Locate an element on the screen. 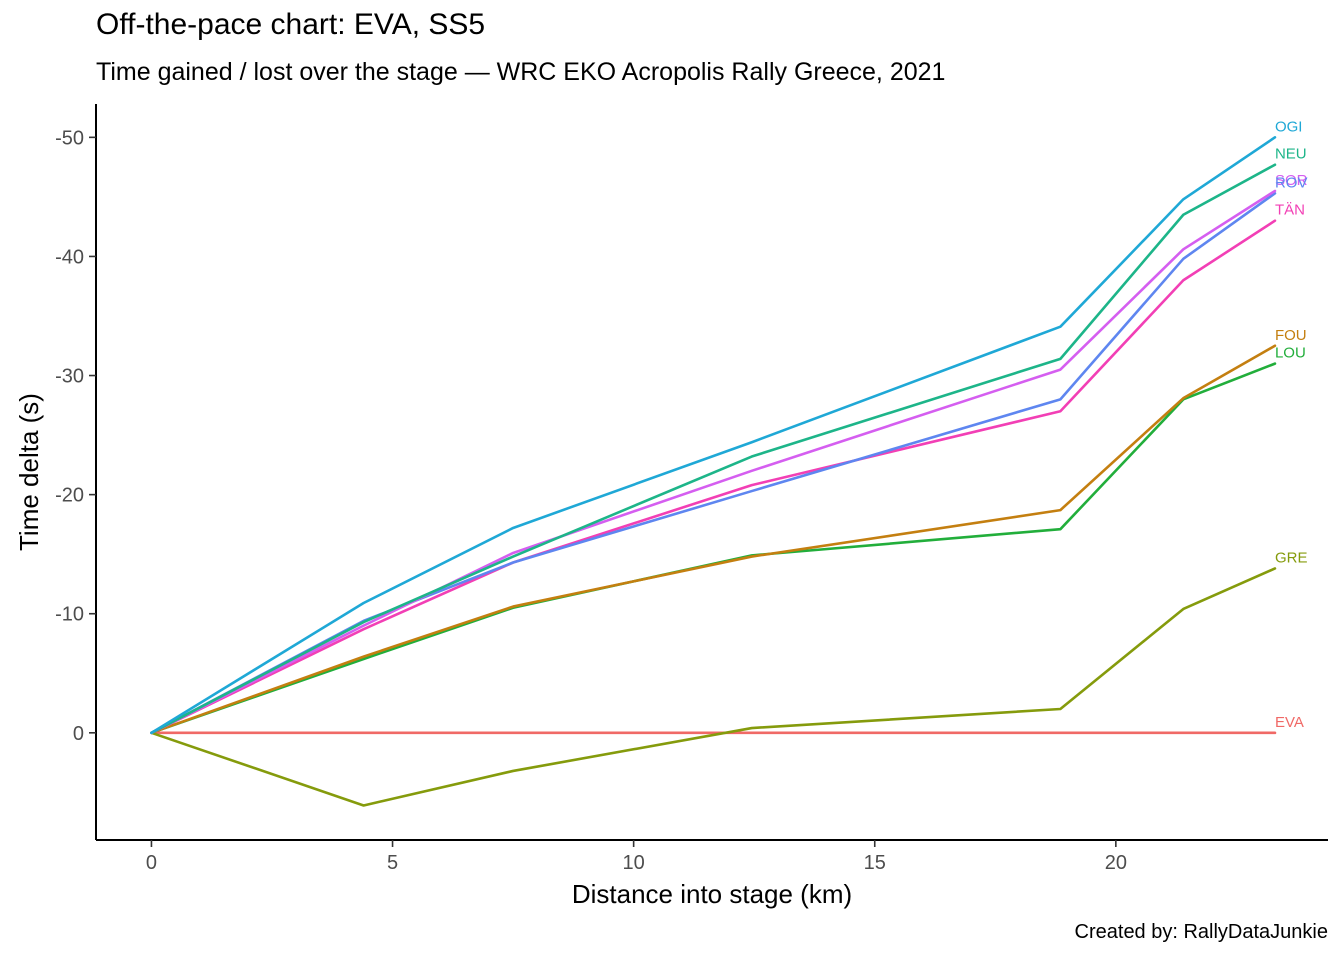  x-tick-label: 10 is located at coordinates (634, 863).